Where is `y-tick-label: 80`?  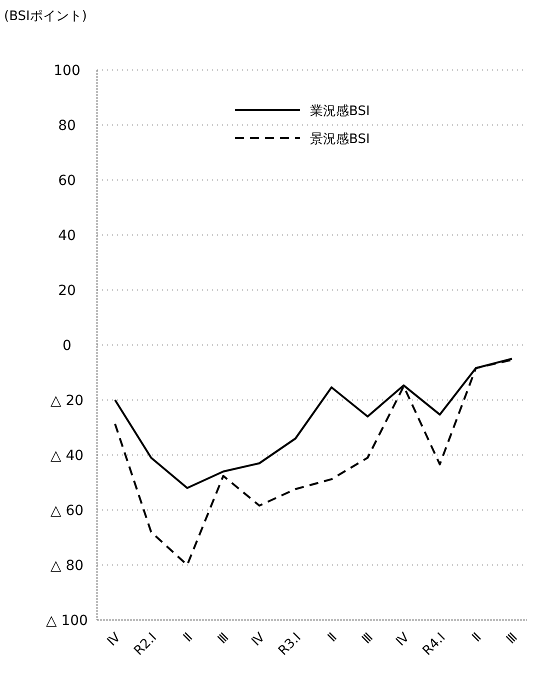 y-tick-label: 80 is located at coordinates (67, 126).